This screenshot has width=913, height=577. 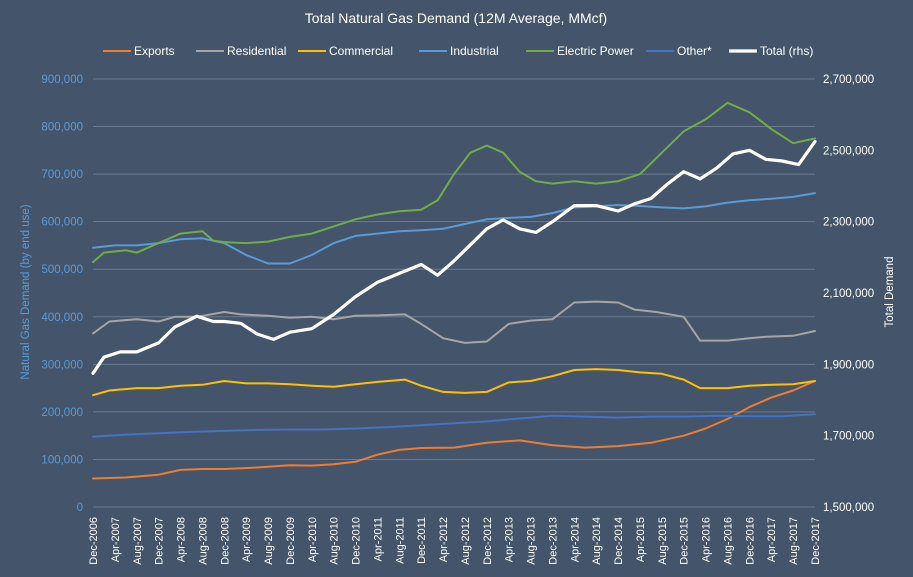 What do you see at coordinates (454, 425) in the screenshot?
I see `series-line-other` at bounding box center [454, 425].